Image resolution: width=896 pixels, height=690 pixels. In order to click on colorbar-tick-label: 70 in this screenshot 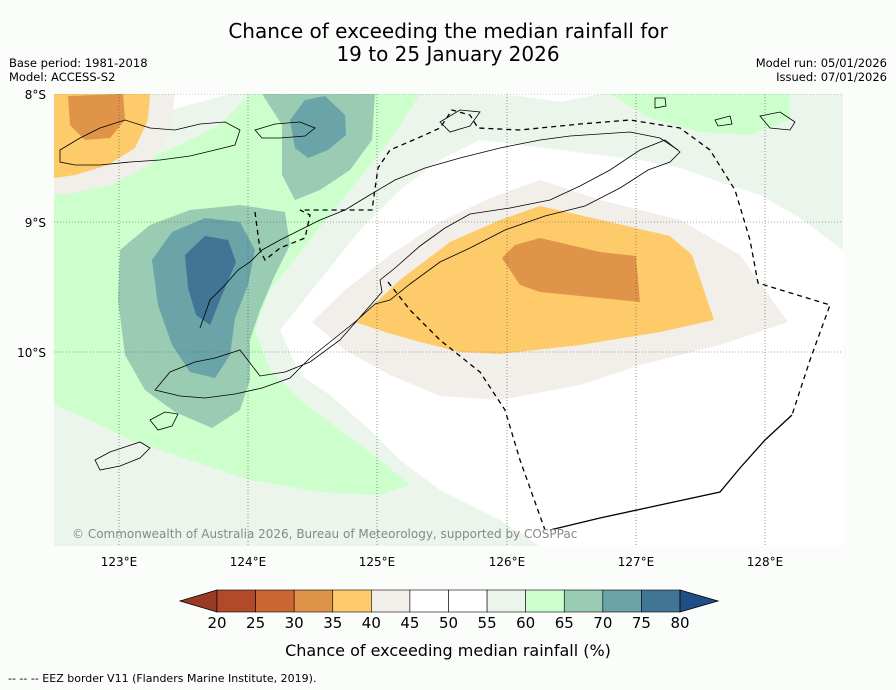, I will do `click(602, 623)`.